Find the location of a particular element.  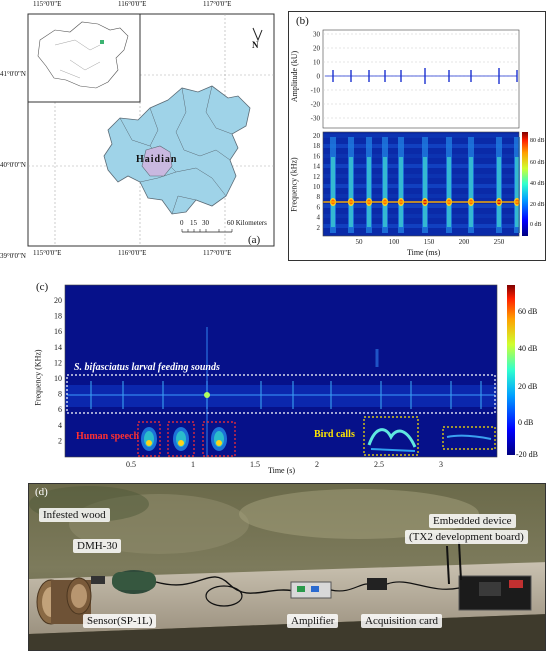

sensor-label: Sensor(SP-1L) is located at coordinates (120, 621).